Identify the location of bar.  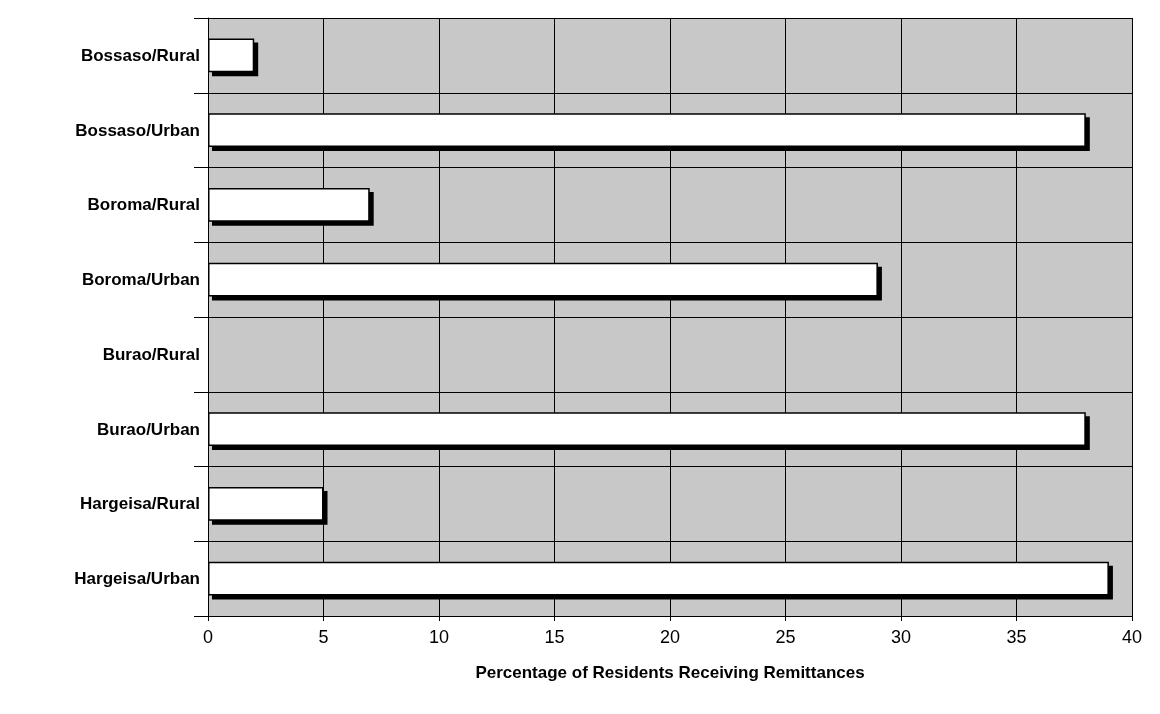
(231, 55).